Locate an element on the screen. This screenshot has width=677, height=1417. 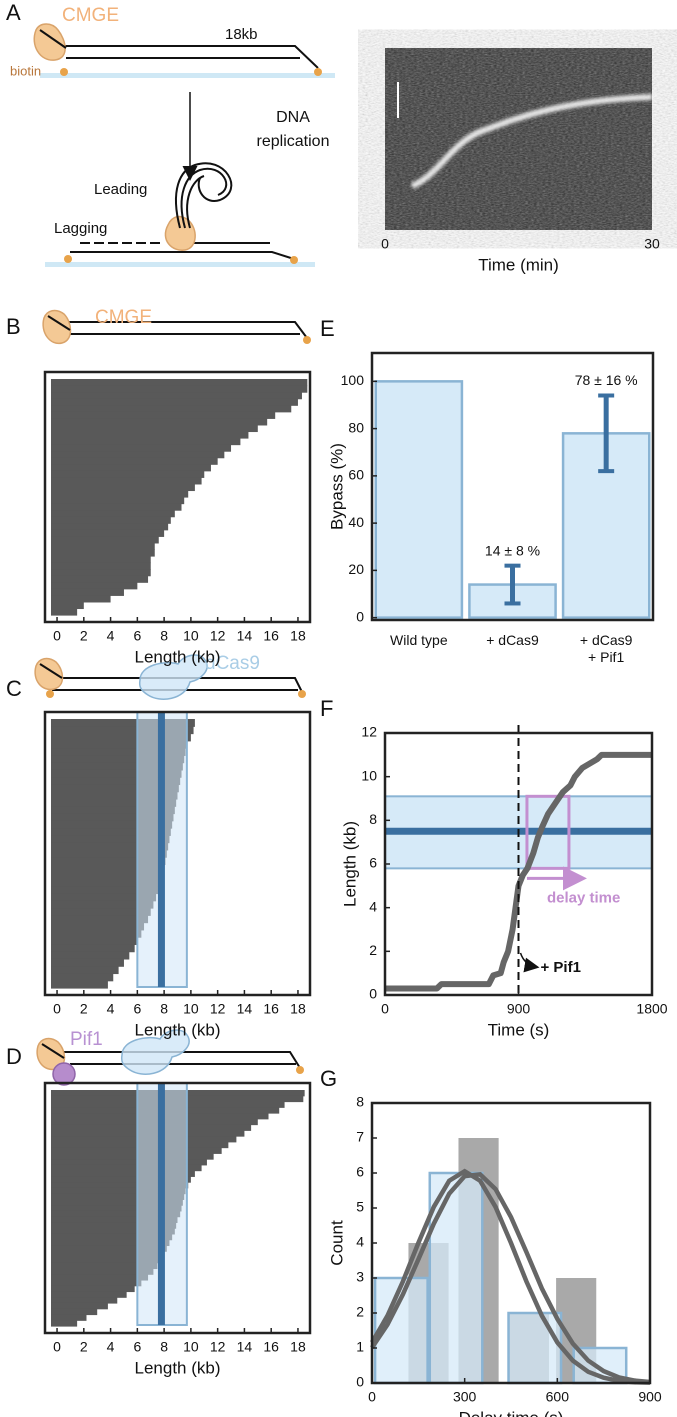
y-axis-label: Bypass (%) is located at coordinates (336, 486).